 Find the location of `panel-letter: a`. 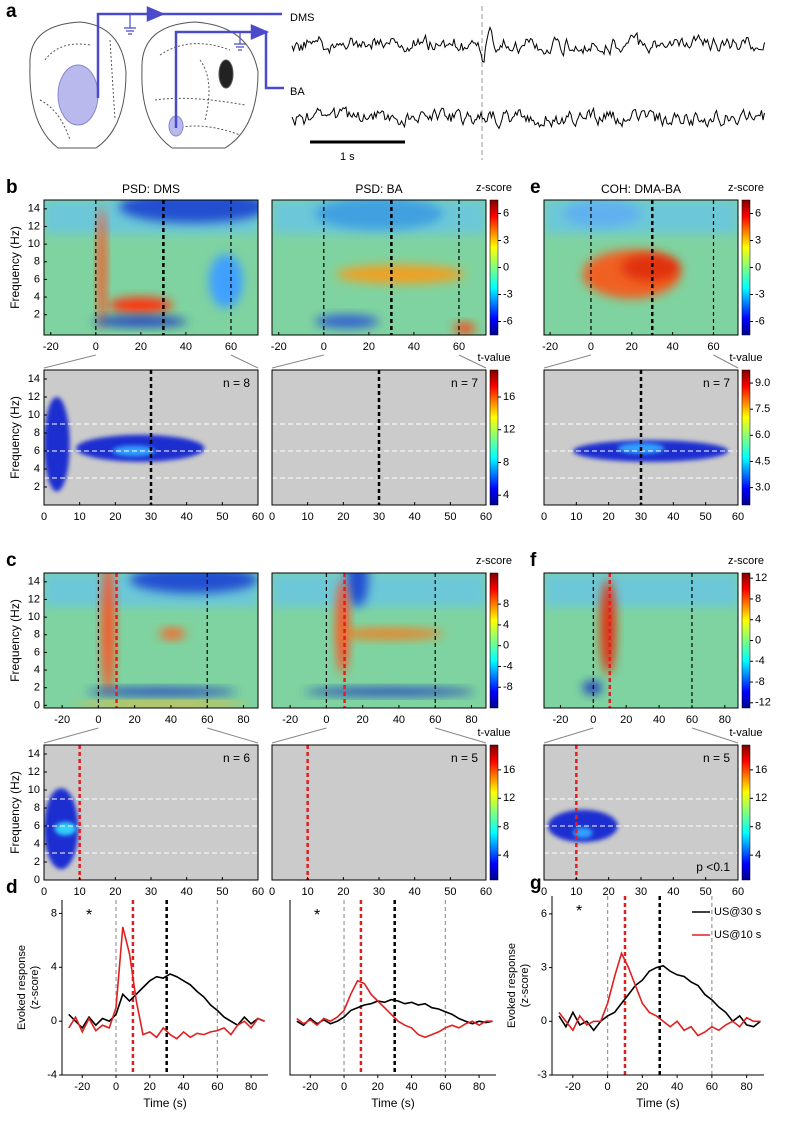

panel-letter: a is located at coordinates (11, 11).